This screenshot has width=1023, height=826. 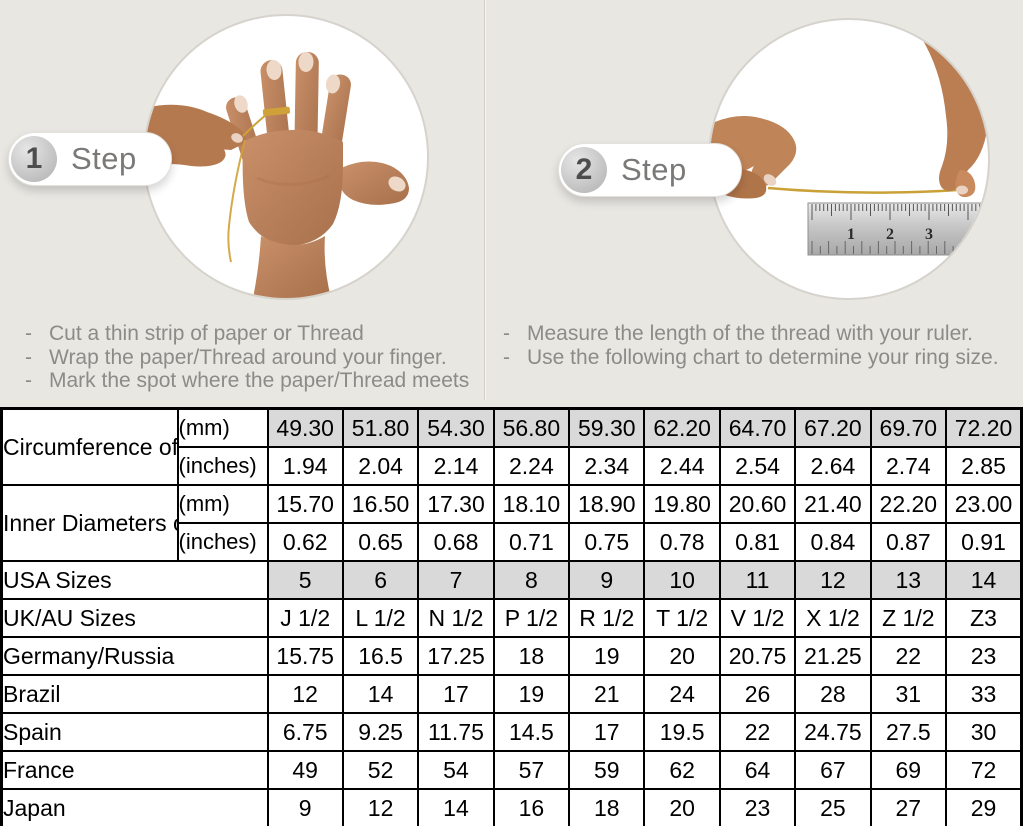 I want to click on step-number-circle: 2, so click(x=584, y=170).